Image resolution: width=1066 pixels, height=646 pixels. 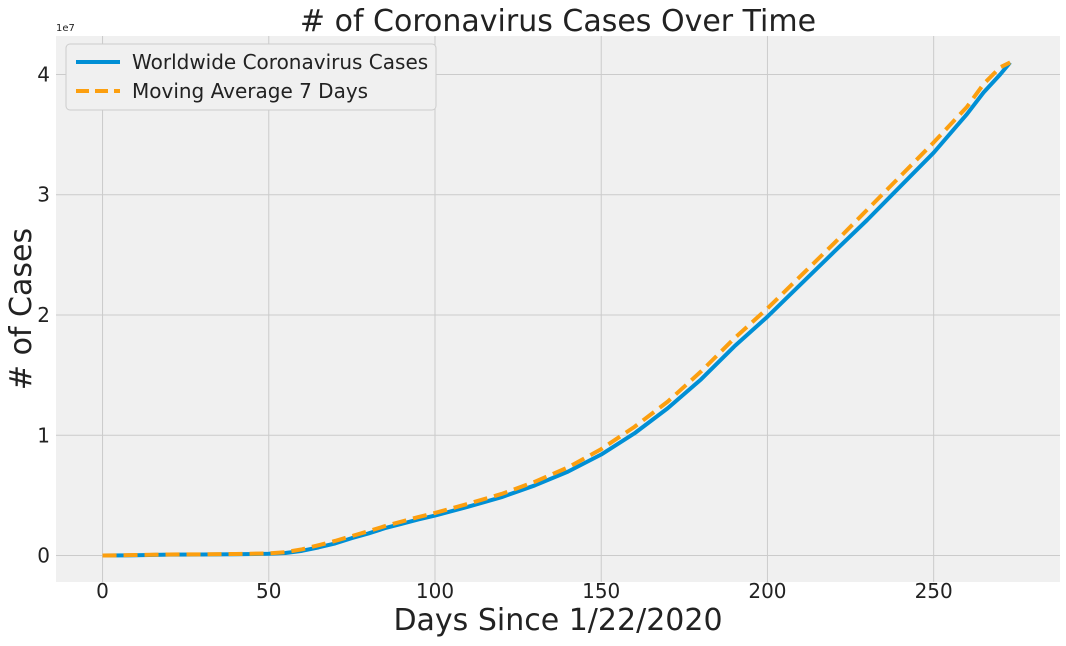 What do you see at coordinates (524, 591) in the screenshot?
I see `x-axis-ticks: 0 50 100 150 200 250` at bounding box center [524, 591].